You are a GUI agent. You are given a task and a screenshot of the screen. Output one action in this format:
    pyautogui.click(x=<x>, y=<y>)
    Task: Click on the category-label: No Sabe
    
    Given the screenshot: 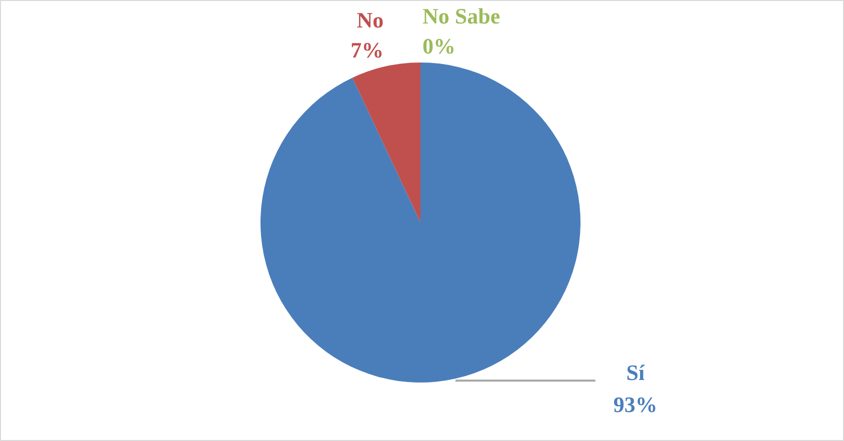 What is the action you would take?
    pyautogui.click(x=461, y=16)
    